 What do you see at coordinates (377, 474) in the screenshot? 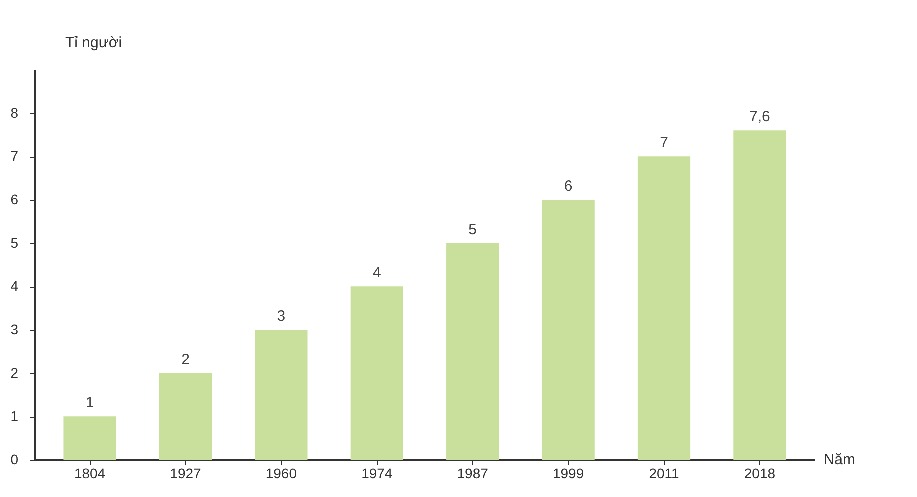
I see `x-tick-label: 1974` at bounding box center [377, 474].